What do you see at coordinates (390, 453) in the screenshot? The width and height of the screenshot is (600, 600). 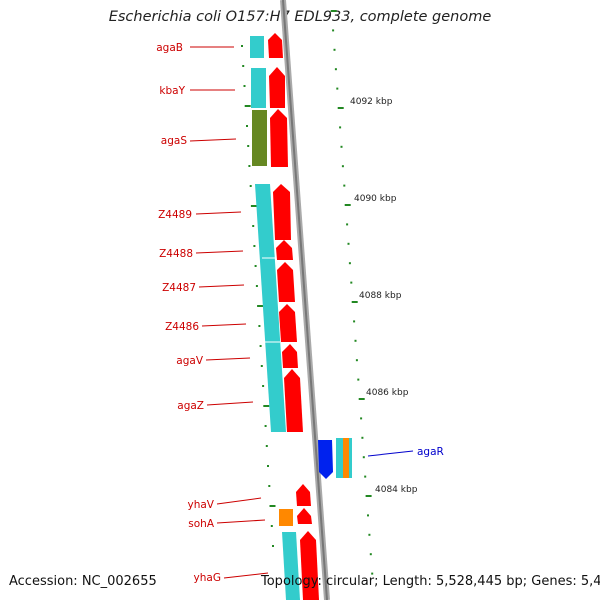 I see `label-leader` at bounding box center [390, 453].